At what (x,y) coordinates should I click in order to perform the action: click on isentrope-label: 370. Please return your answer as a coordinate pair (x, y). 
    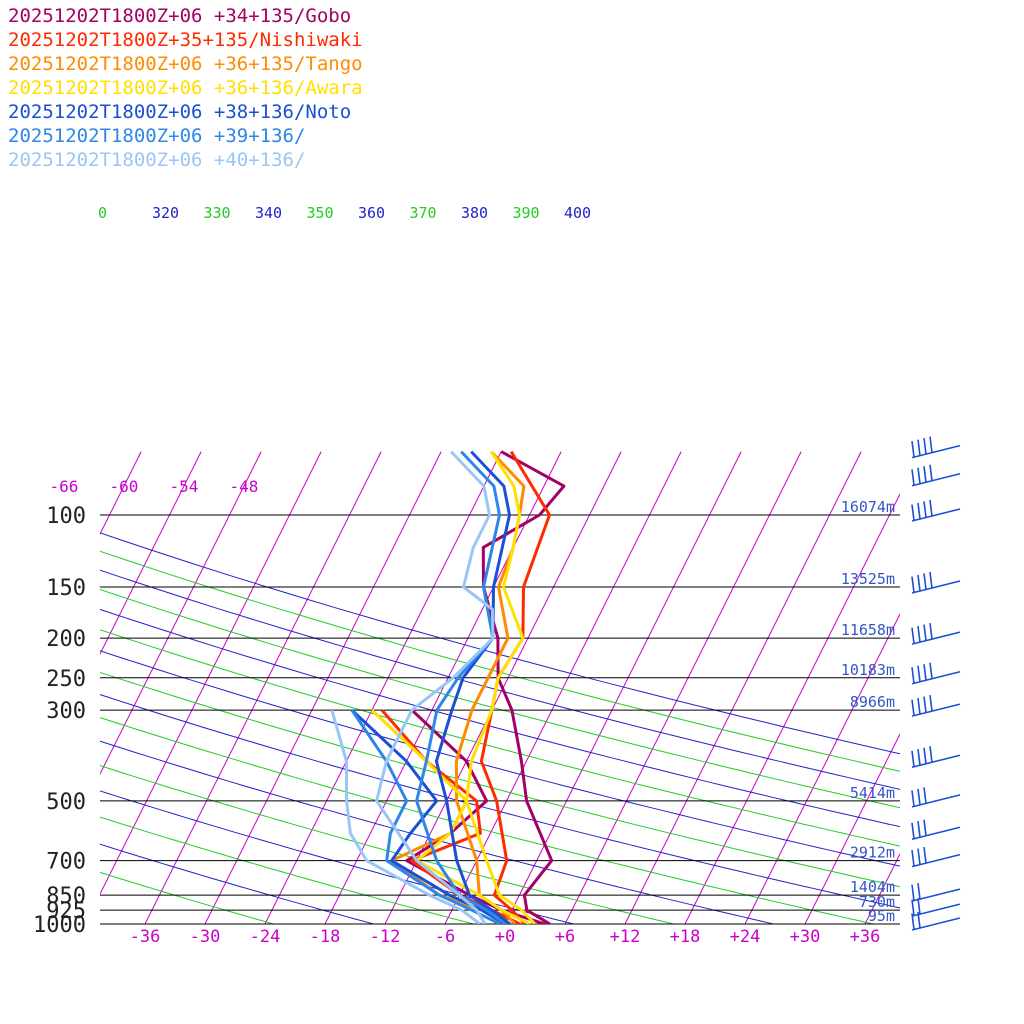
    Looking at the image, I should click on (422, 213).